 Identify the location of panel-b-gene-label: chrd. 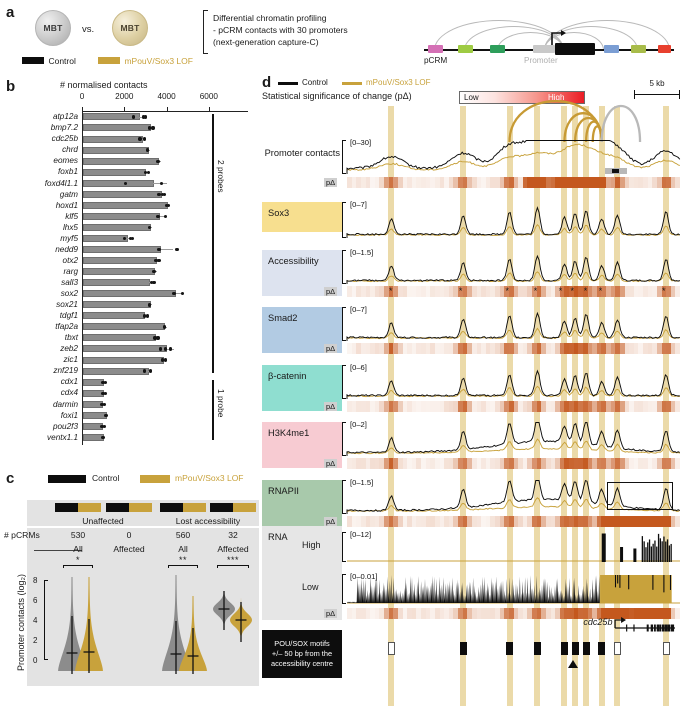
(70, 150).